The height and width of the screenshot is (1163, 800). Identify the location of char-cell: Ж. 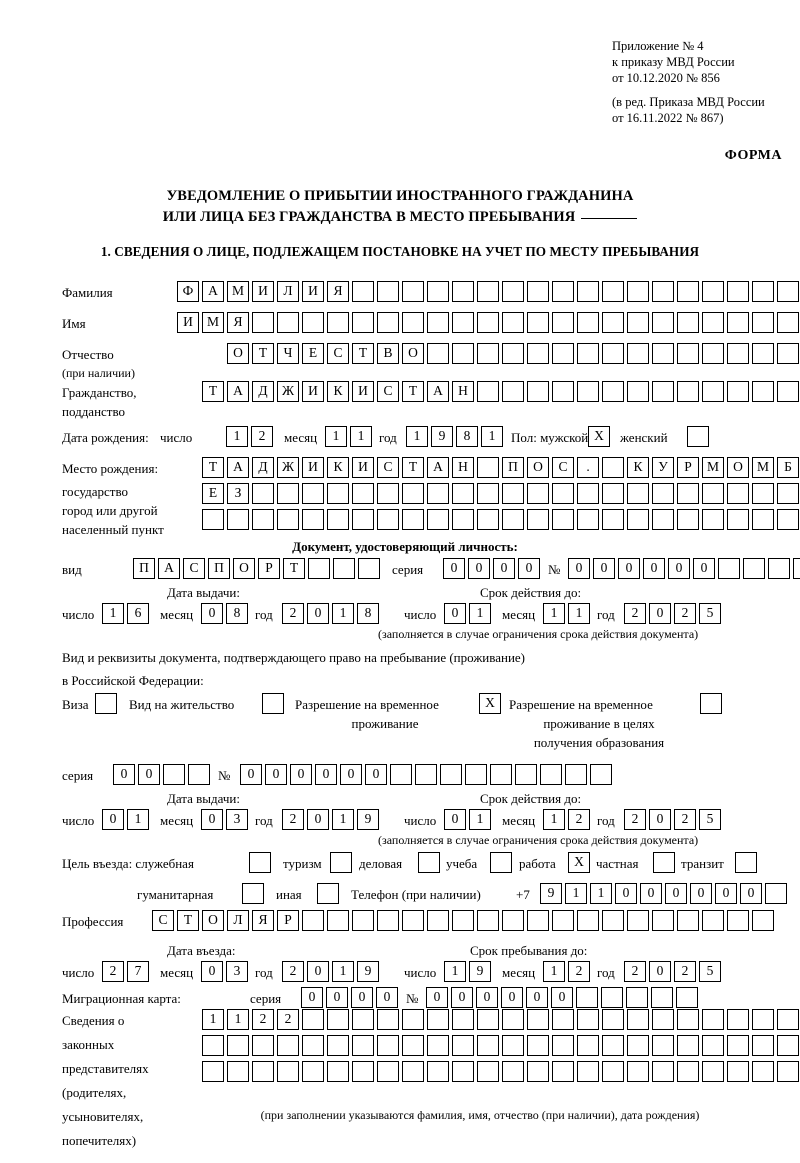
(288, 391).